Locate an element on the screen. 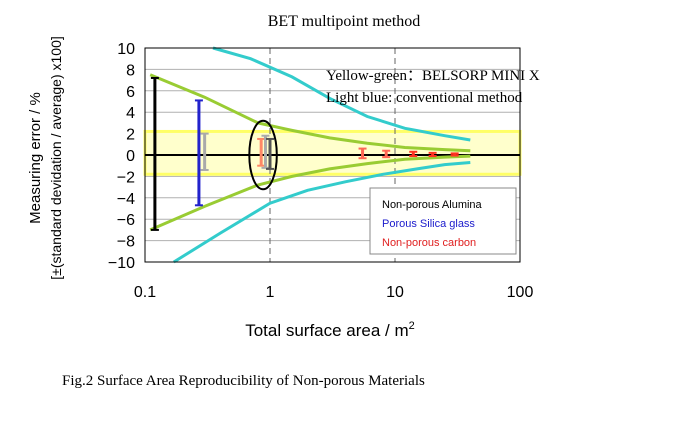 This screenshot has width=699, height=427. legend-entry-alumina: Non-porous Alumina is located at coordinates (432, 205).